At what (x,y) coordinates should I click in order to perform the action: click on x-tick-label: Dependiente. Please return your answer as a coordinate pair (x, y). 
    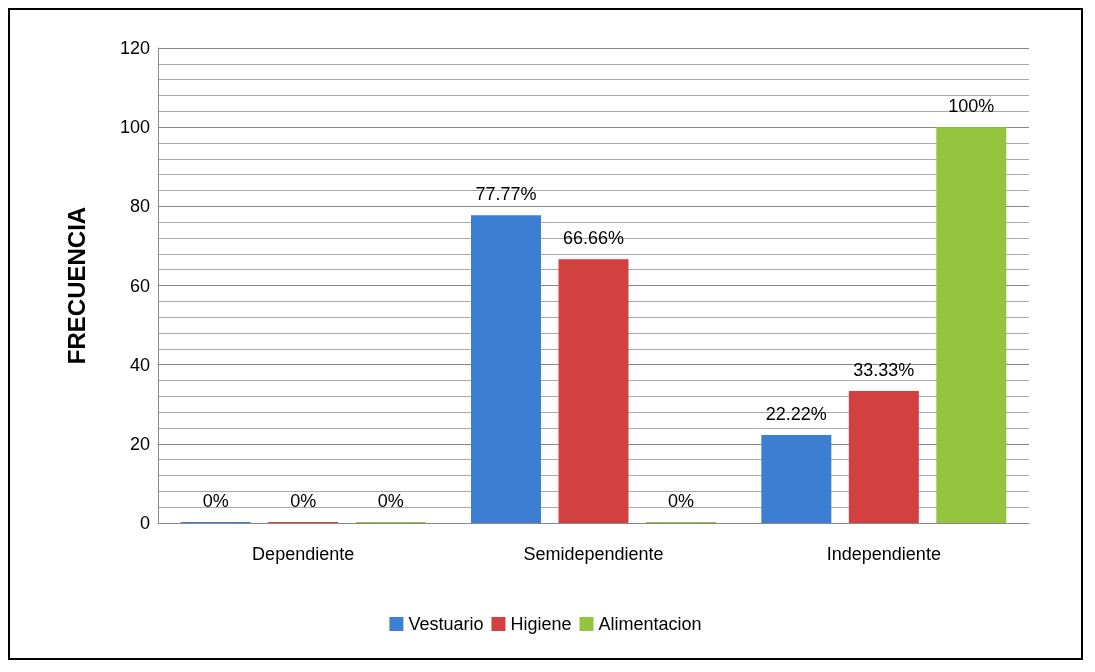
    Looking at the image, I should click on (303, 554).